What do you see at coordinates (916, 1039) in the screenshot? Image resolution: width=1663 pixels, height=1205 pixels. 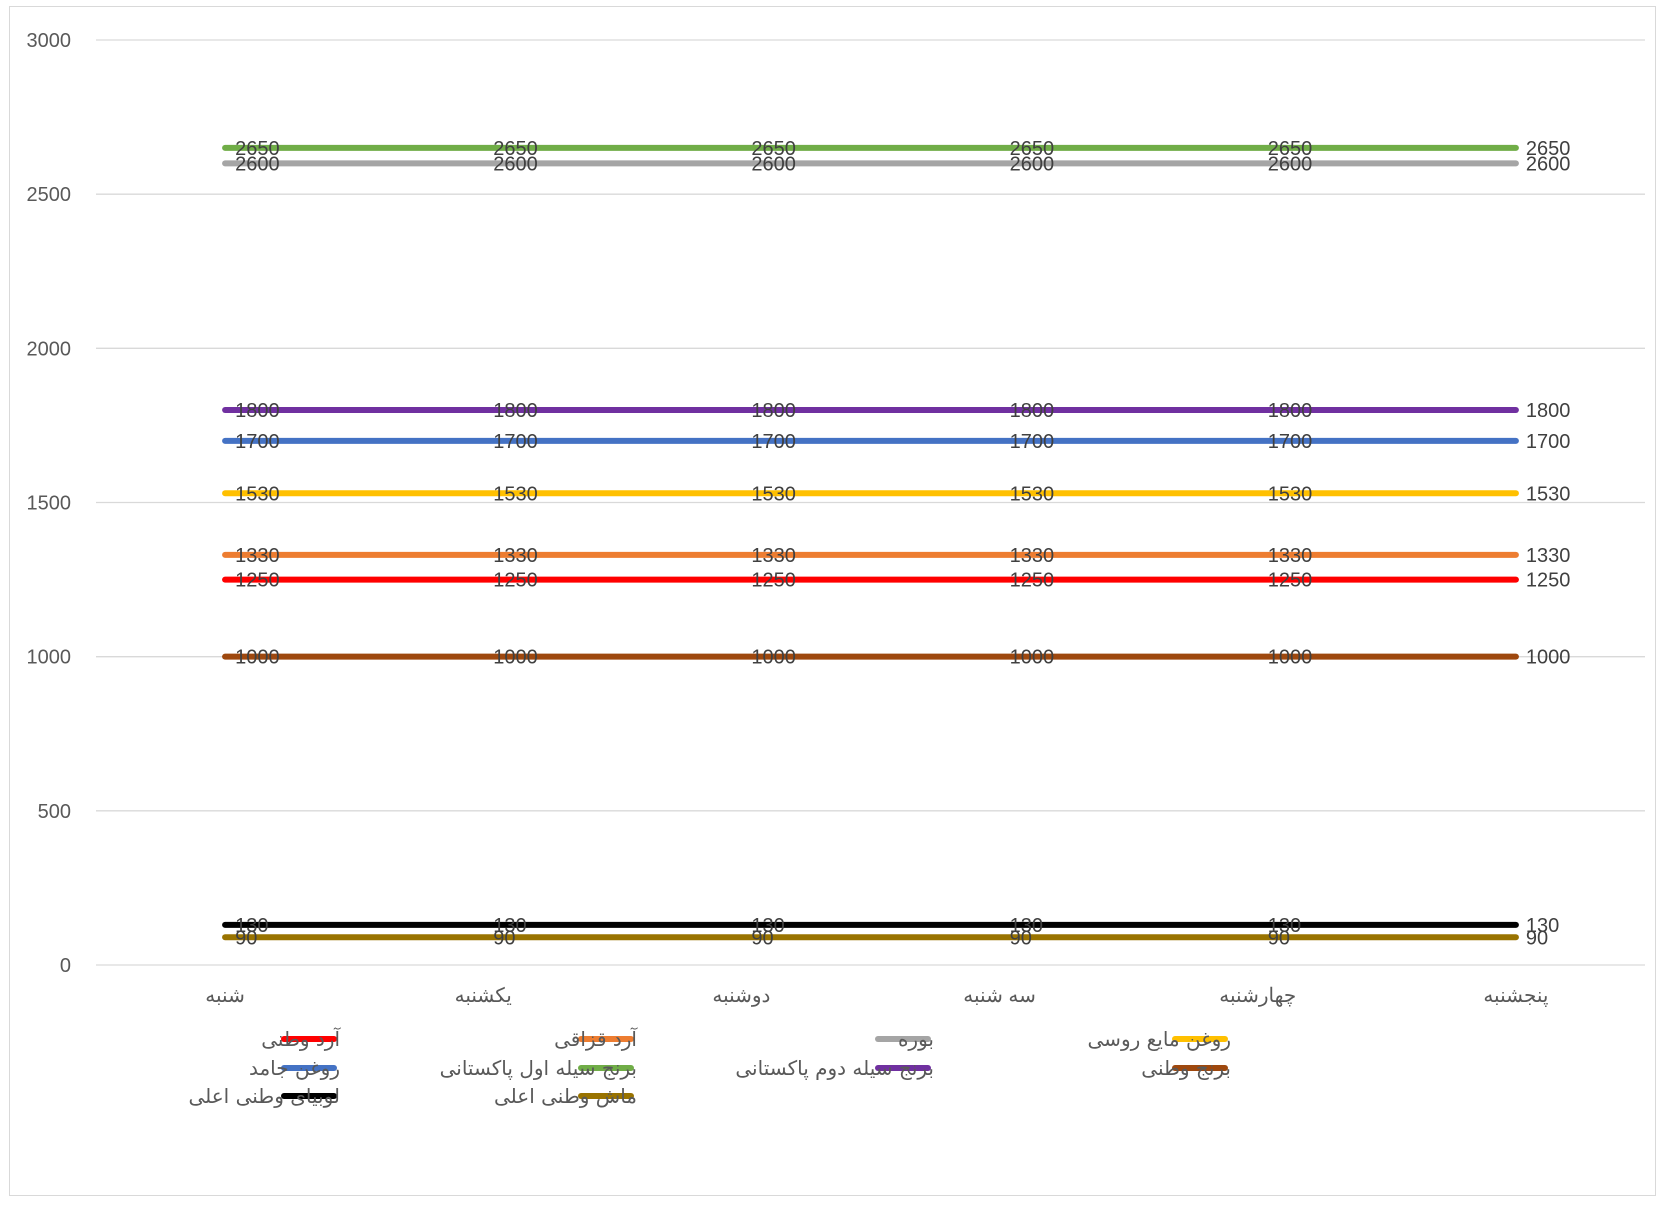 I see `legend-entry: بوره` at bounding box center [916, 1039].